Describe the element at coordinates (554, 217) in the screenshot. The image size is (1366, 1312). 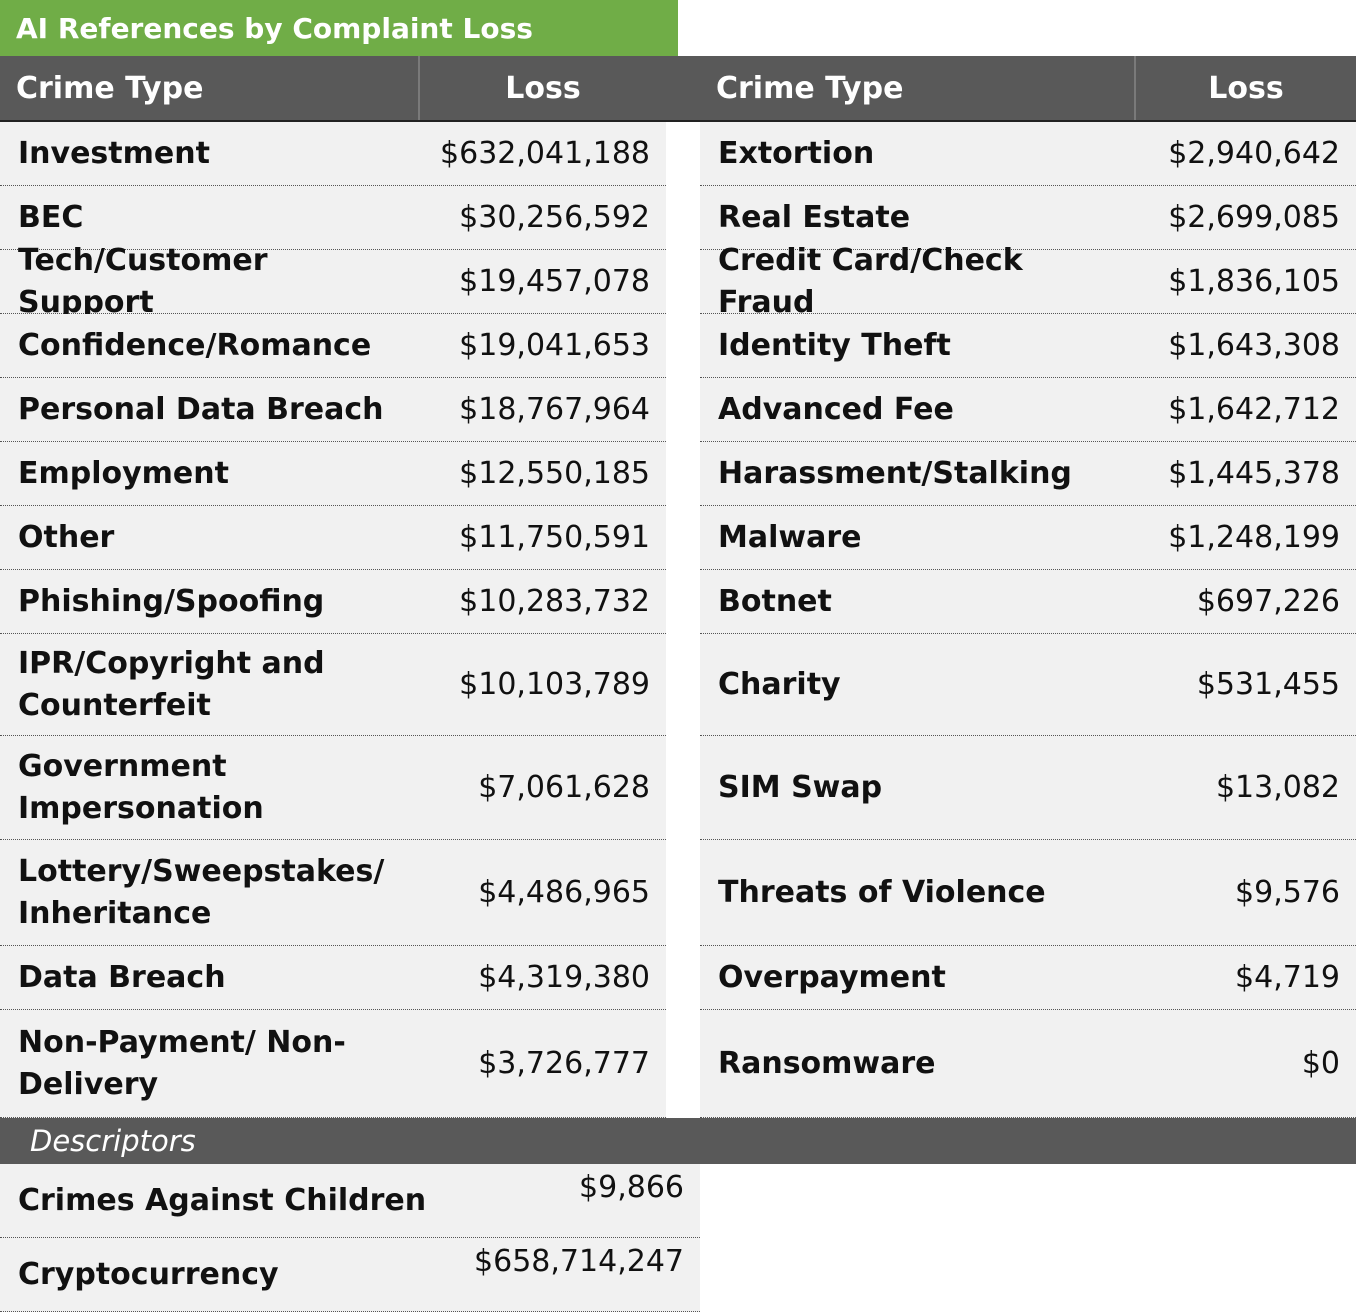
I see `loss-cell: $30,256,592` at that location.